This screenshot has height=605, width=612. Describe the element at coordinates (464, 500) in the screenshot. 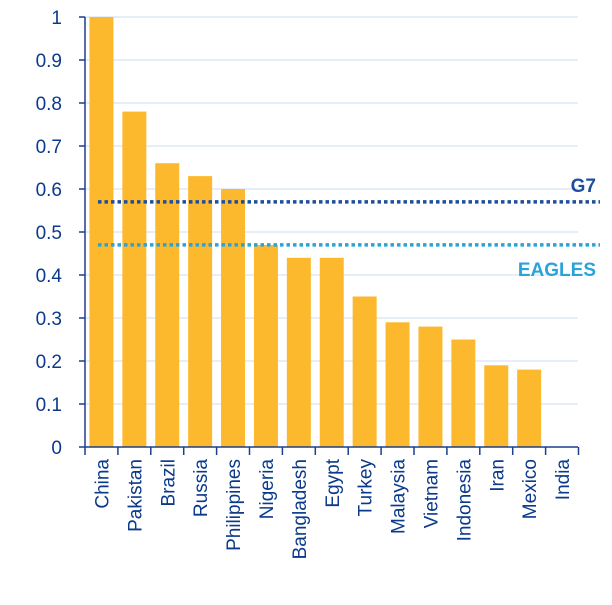

I see `x-tick-label: Indonesia` at that location.